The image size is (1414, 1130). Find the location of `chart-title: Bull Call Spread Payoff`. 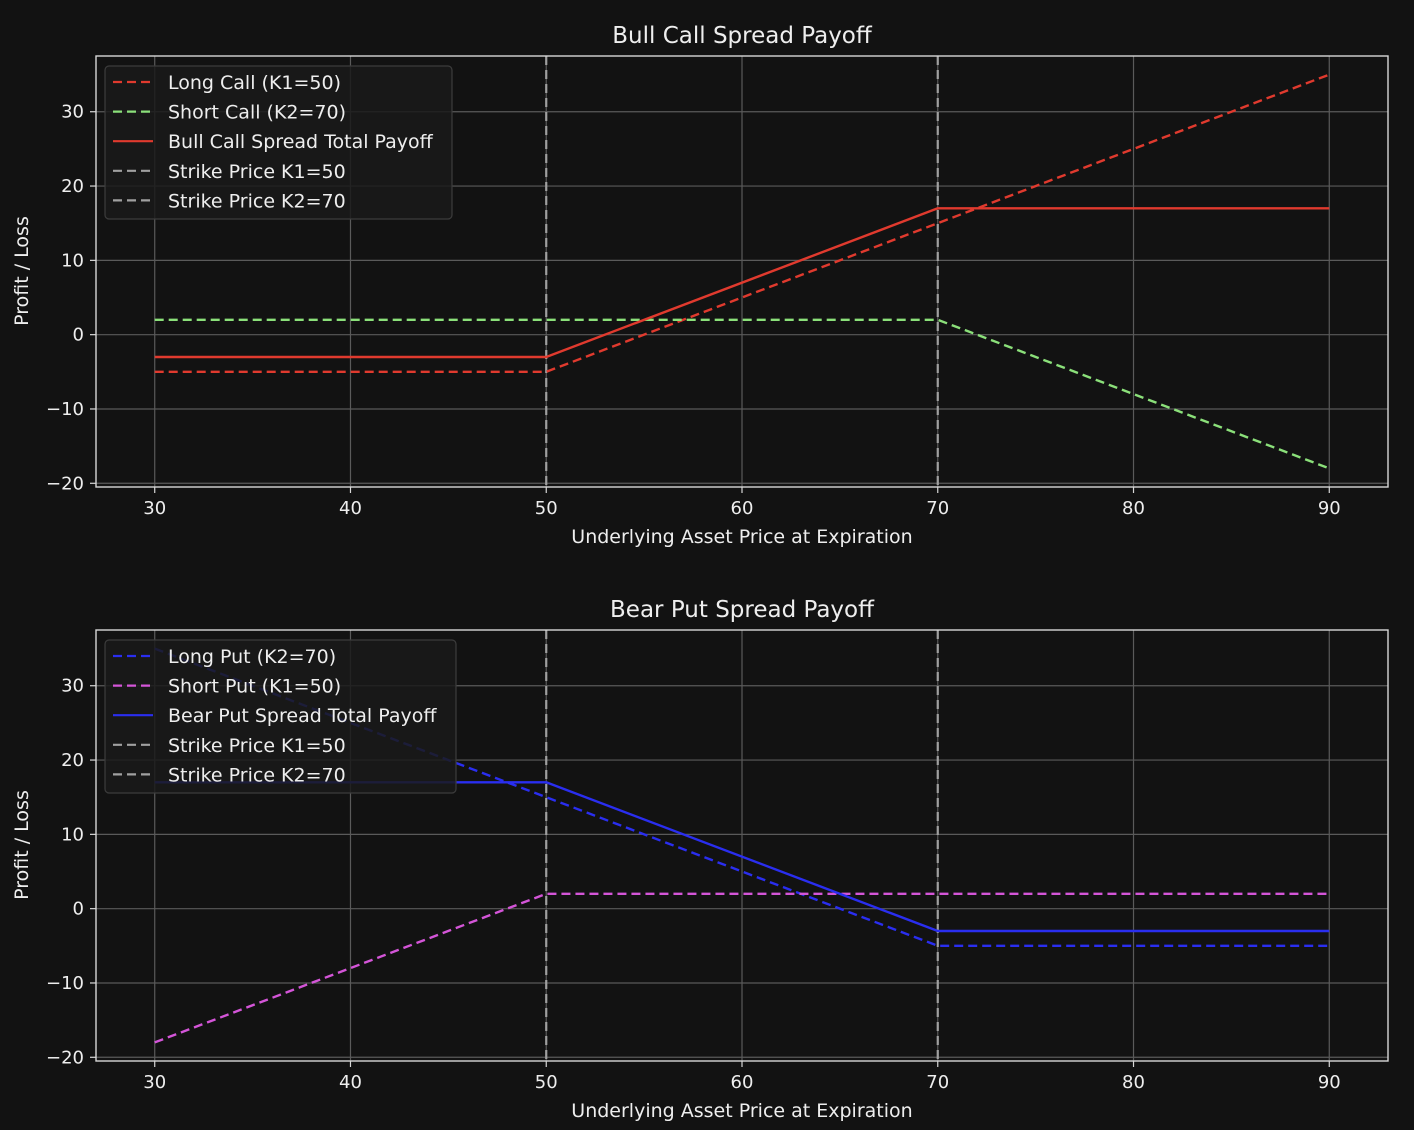

chart-title: Bull Call Spread Payoff is located at coordinates (742, 36).